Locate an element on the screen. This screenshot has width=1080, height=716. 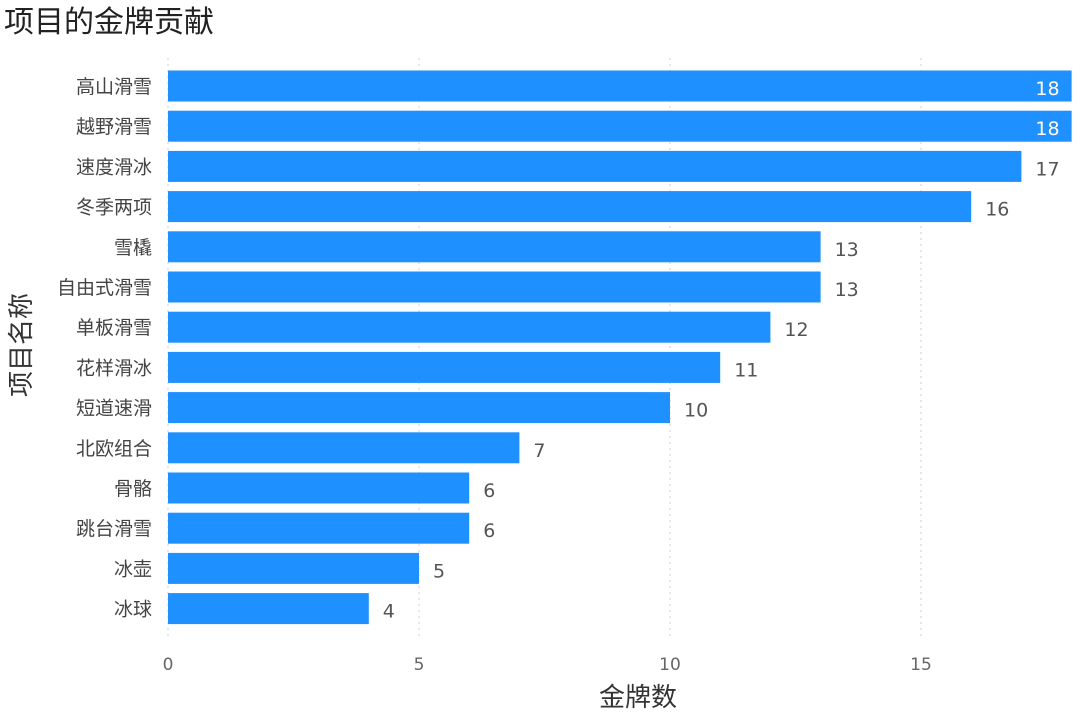
x-tick-label: 5 is located at coordinates (419, 665).